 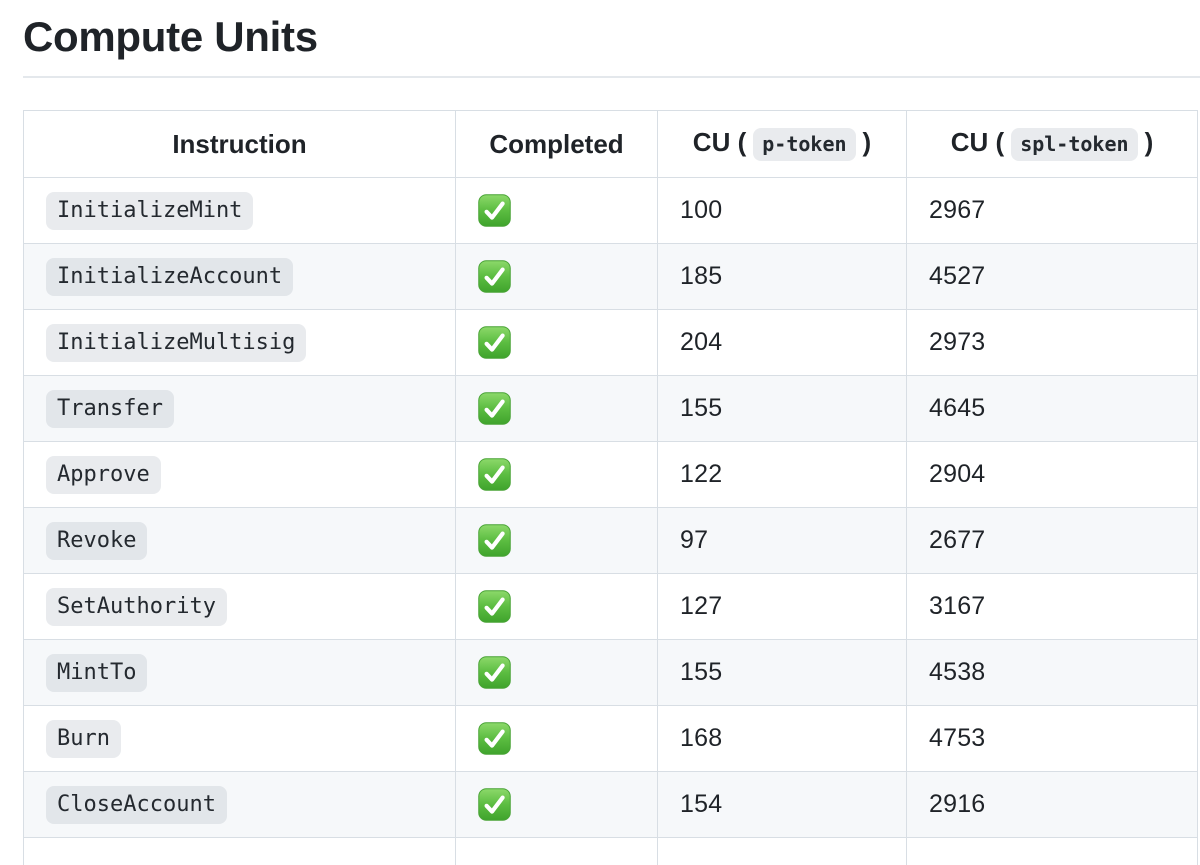 I want to click on cu-p-token-suffix: ), so click(x=867, y=142).